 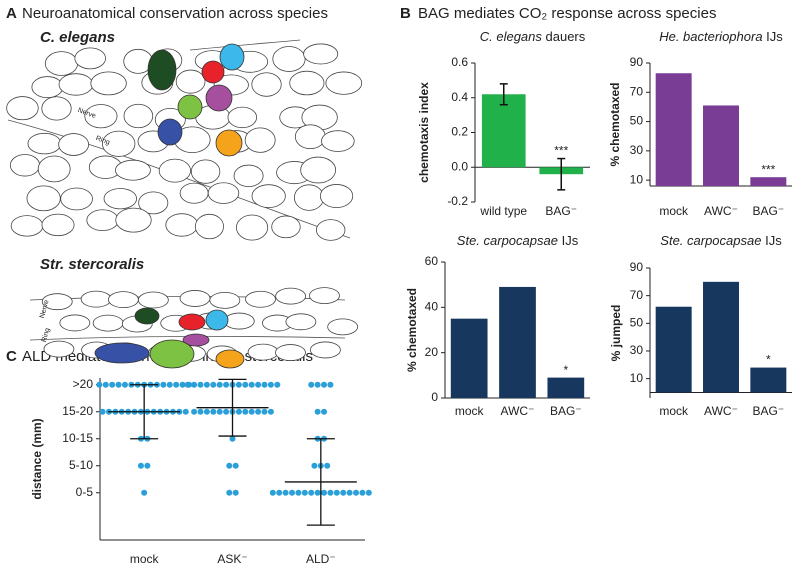 What do you see at coordinates (637, 322) in the screenshot?
I see `y-tick-label: 50` at bounding box center [637, 322].